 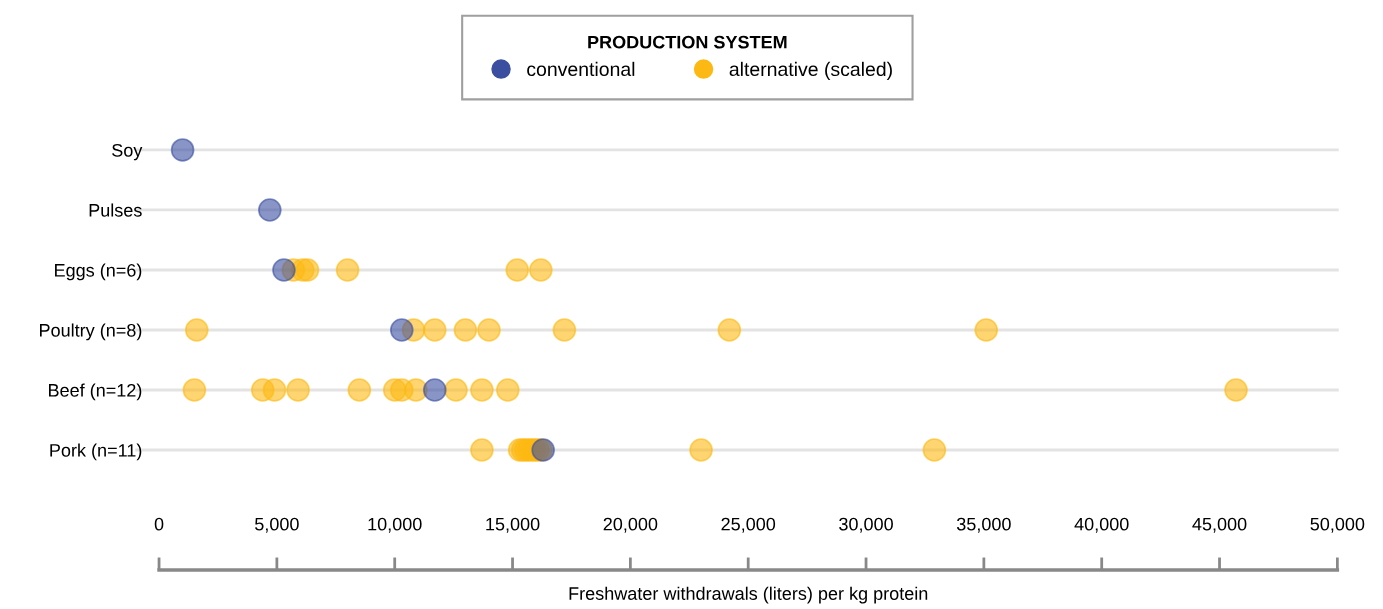 What do you see at coordinates (866, 525) in the screenshot?
I see `x-tick-label: 30,000` at bounding box center [866, 525].